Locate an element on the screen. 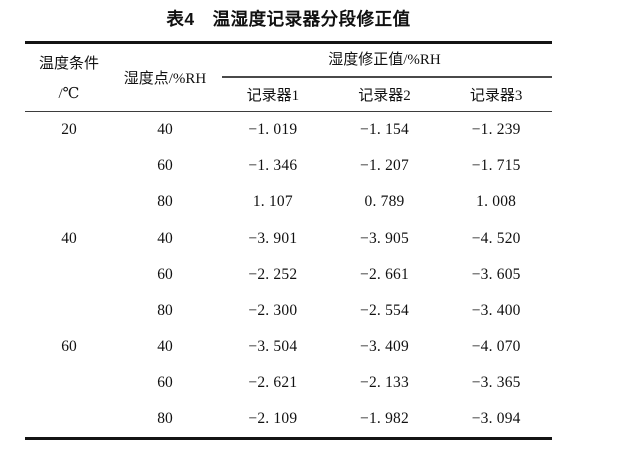 This screenshot has height=463, width=642. cell-recorder1-value: −2. 300 is located at coordinates (273, 310).